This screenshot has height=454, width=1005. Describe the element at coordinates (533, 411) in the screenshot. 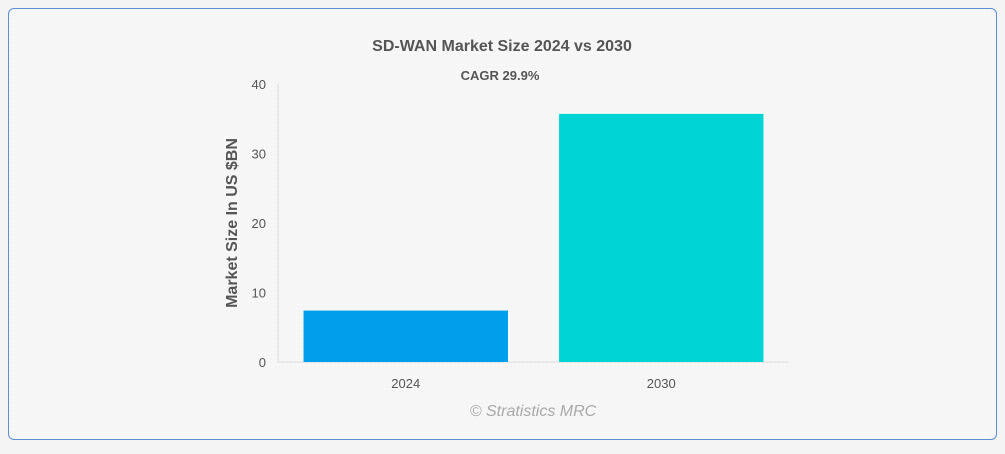

I see `credit-text: © Stratistics MRC` at that location.